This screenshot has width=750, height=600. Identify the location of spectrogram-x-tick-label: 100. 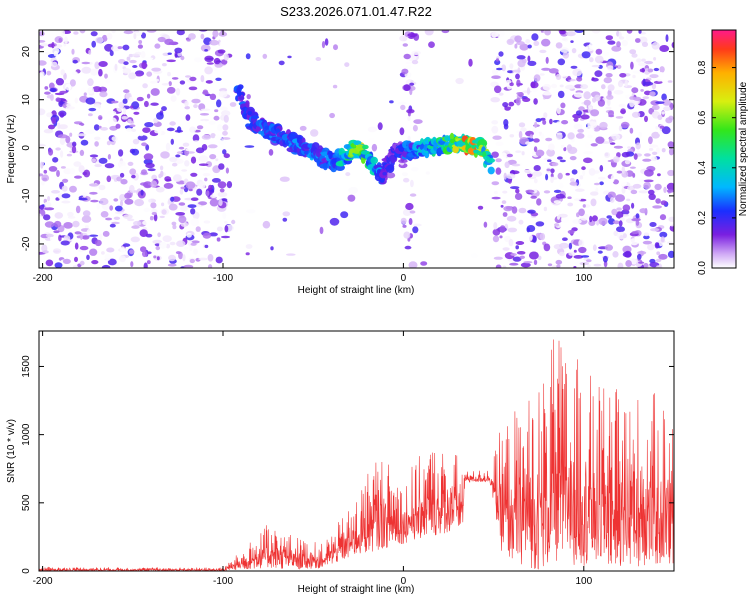
(583, 278).